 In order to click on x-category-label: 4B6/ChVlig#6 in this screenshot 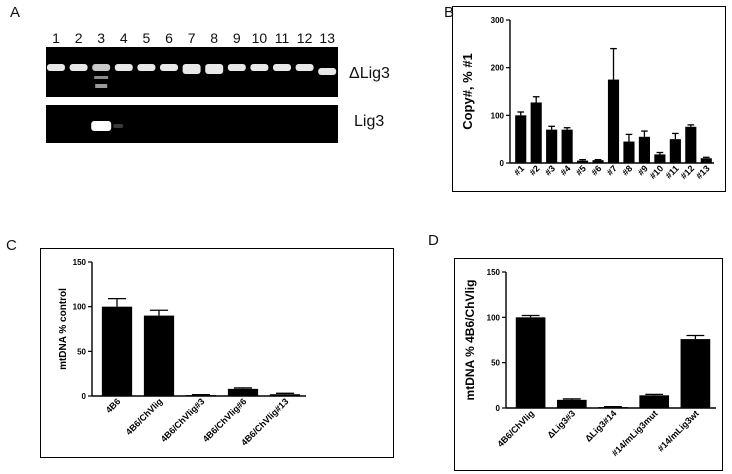, I will do `click(225, 420)`.